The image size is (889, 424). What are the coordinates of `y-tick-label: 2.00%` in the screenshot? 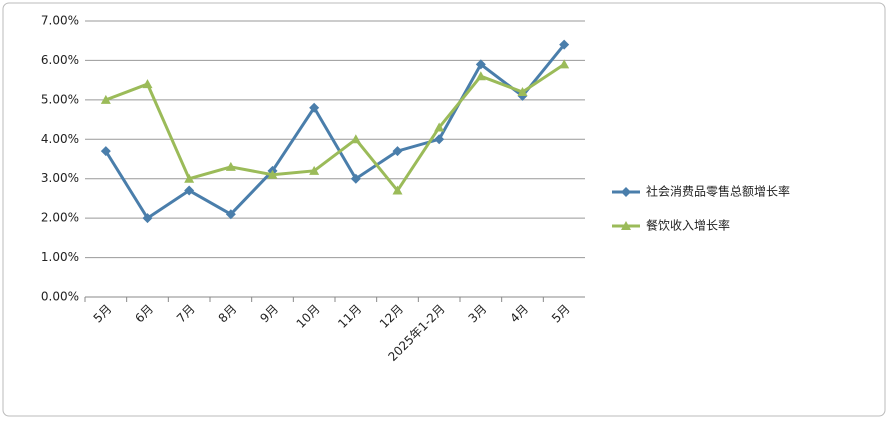 It's located at (60, 218).